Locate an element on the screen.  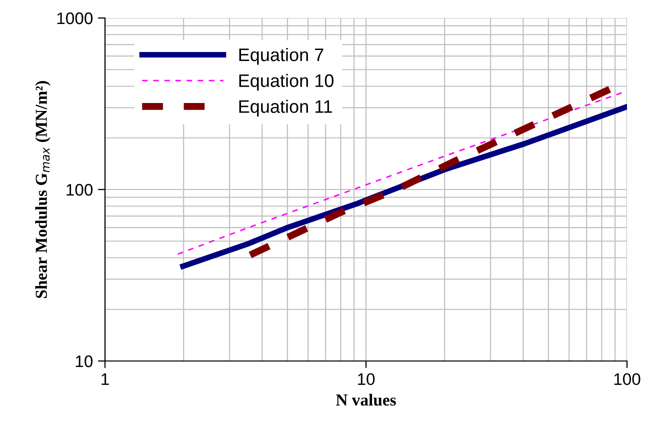
x-tick-label: 100 is located at coordinates (627, 379).